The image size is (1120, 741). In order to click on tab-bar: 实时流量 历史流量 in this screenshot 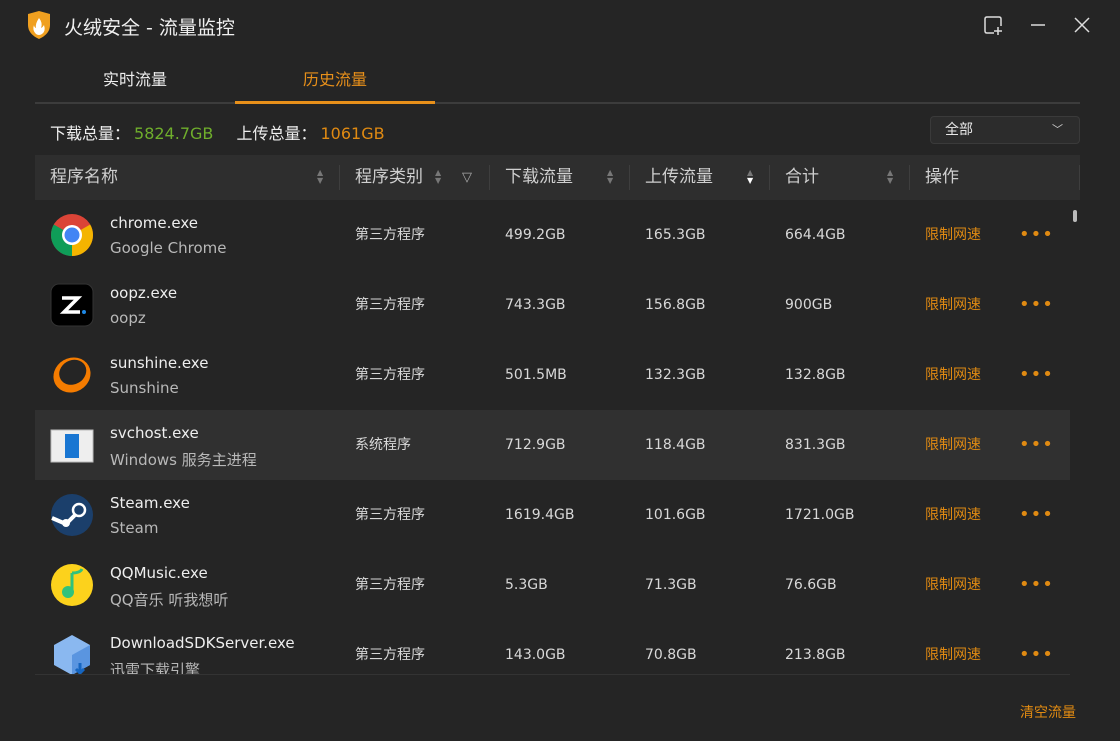, I will do `click(557, 82)`.